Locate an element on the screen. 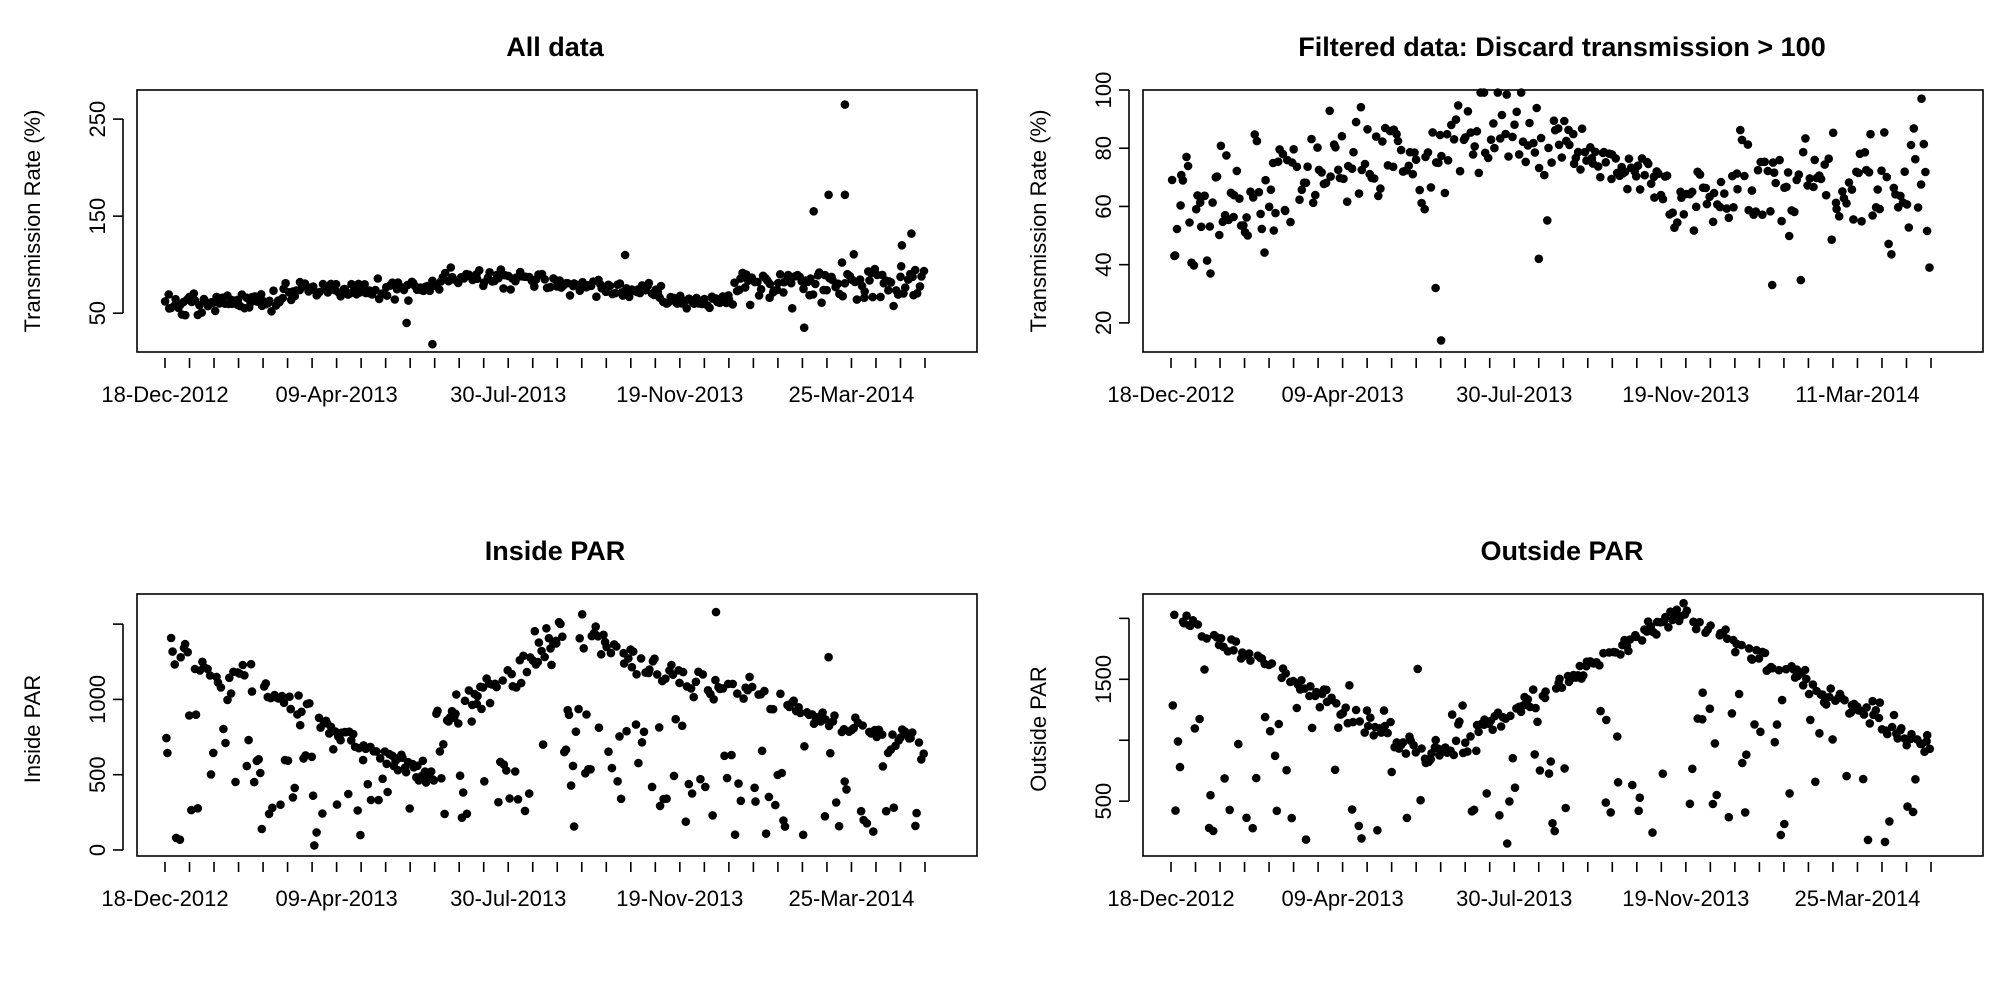 The width and height of the screenshot is (2000, 1000). y-tick-label: 1000 is located at coordinates (97, 699).